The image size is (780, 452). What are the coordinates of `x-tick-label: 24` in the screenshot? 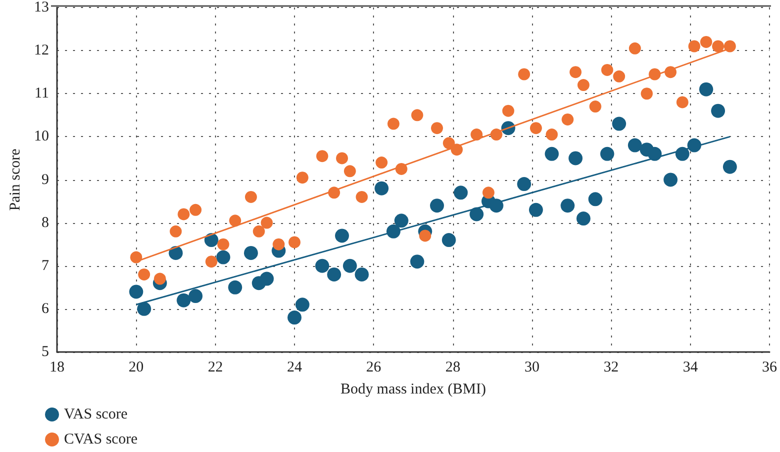 It's located at (294, 368).